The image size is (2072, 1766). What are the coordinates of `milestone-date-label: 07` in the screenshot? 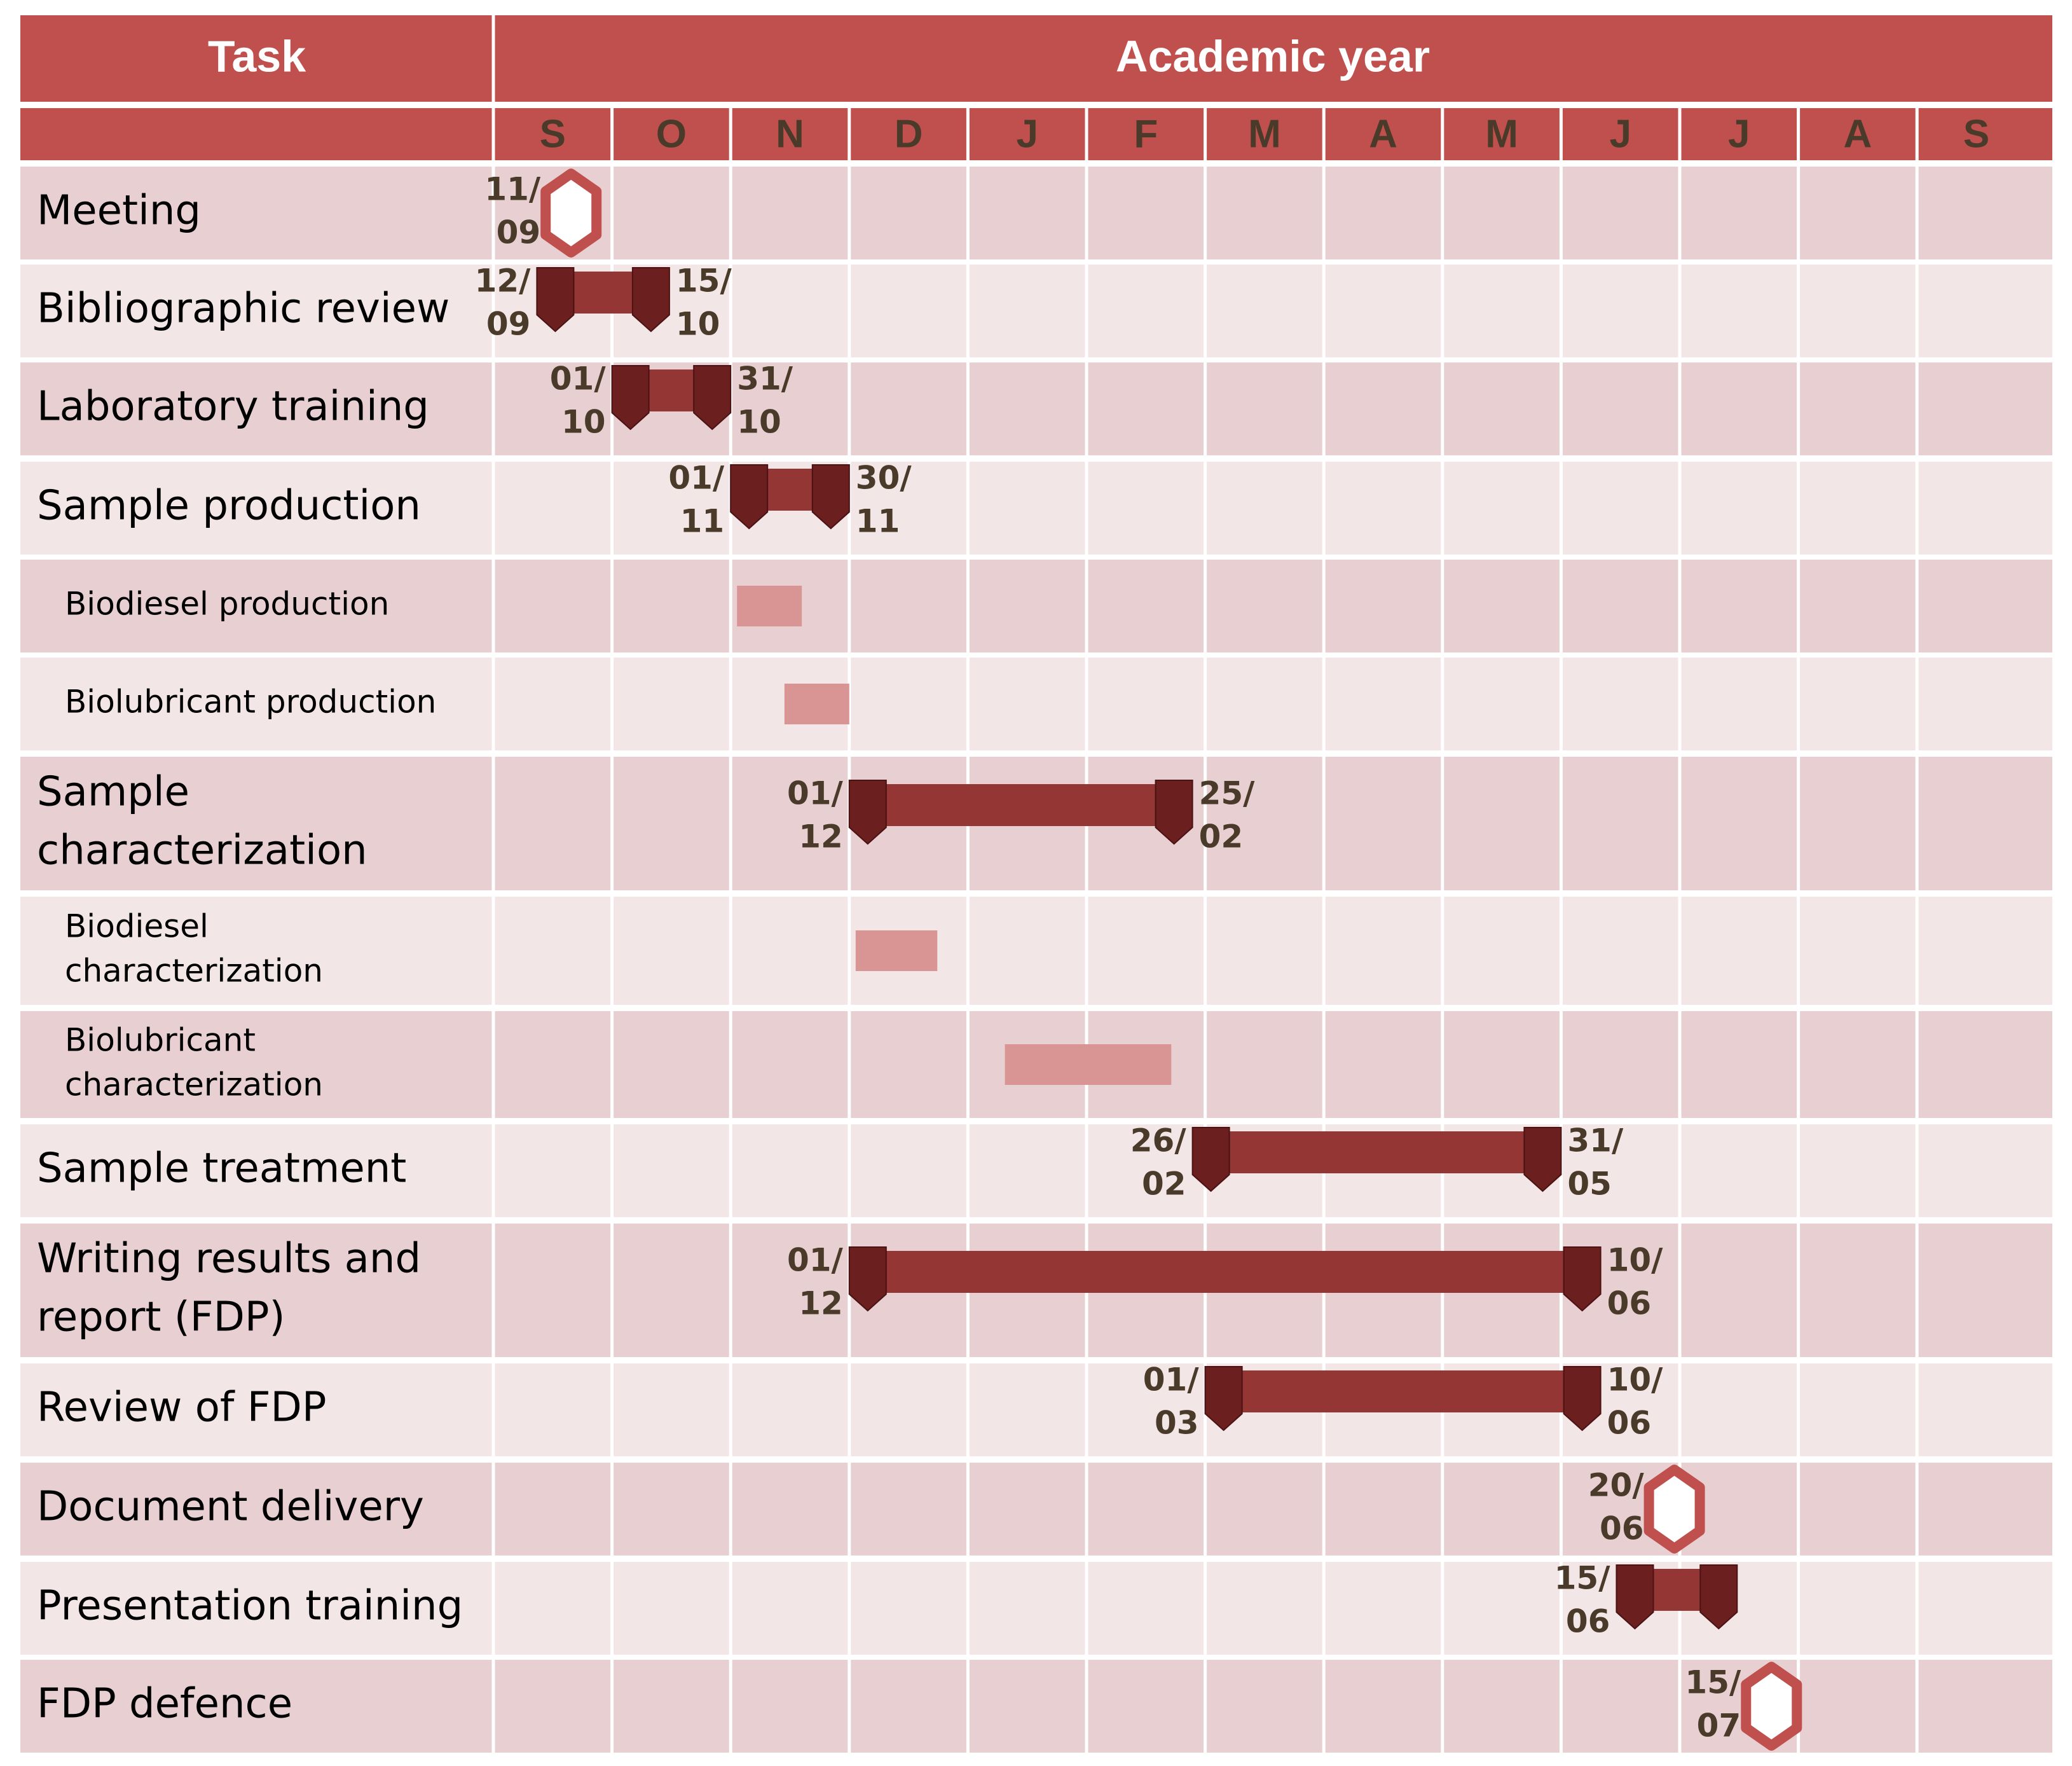 It's located at (1719, 1725).